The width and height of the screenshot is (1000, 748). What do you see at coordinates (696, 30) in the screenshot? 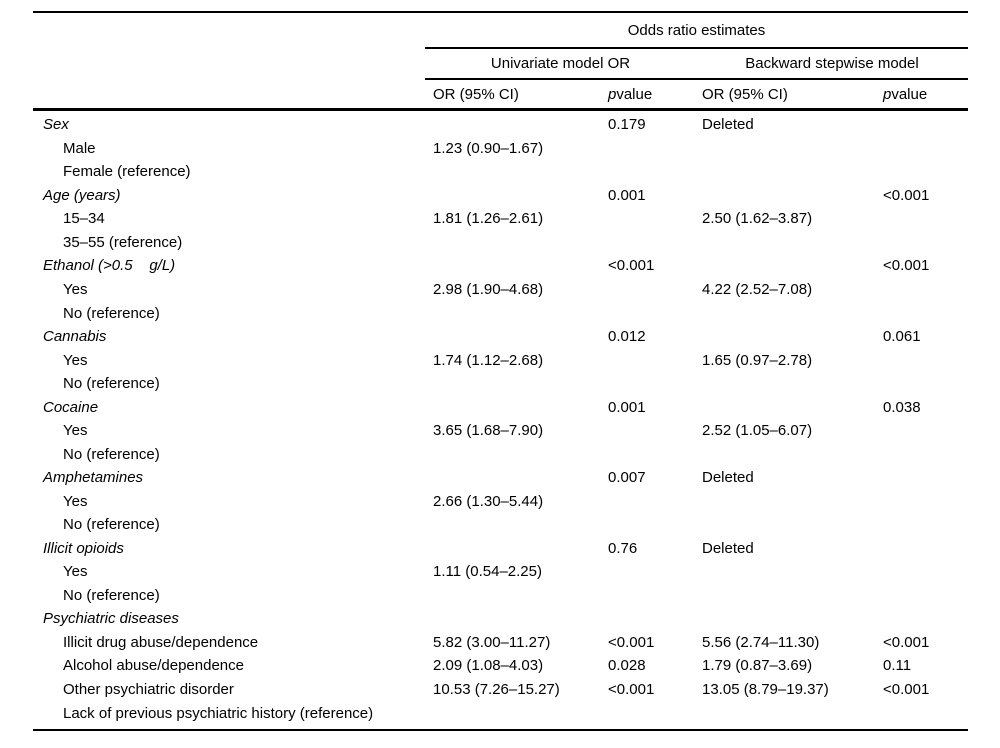
I see `spanner-heading: Odds ratio estimates` at bounding box center [696, 30].